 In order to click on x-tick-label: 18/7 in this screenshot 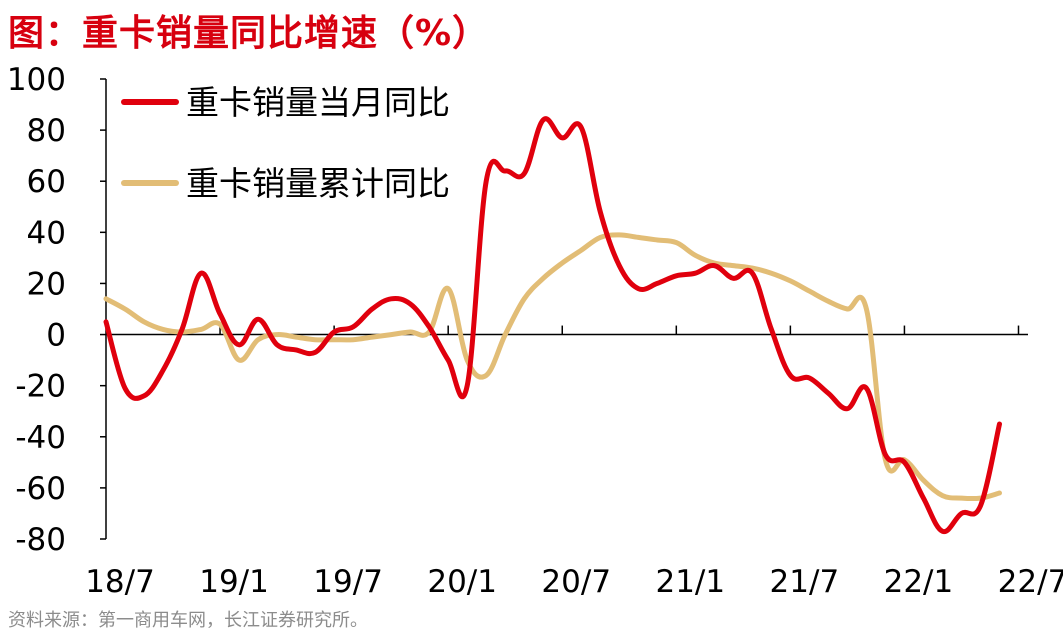, I will do `click(120, 582)`.